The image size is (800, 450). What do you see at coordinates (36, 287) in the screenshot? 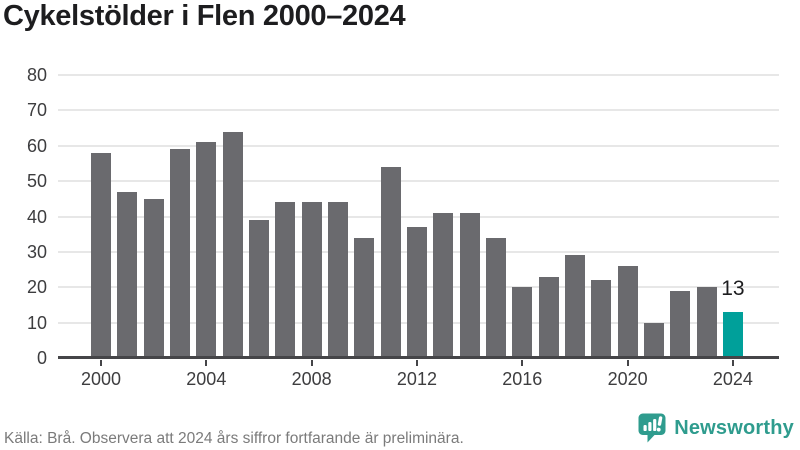
I see `y-tick-label-20: 20` at bounding box center [36, 287].